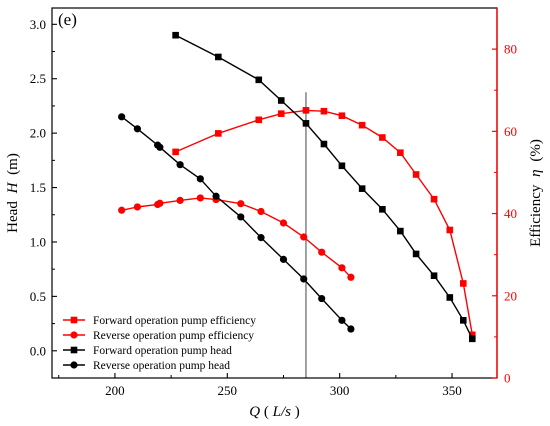 The image size is (550, 426). I want to click on panel-label: (e), so click(67, 19).